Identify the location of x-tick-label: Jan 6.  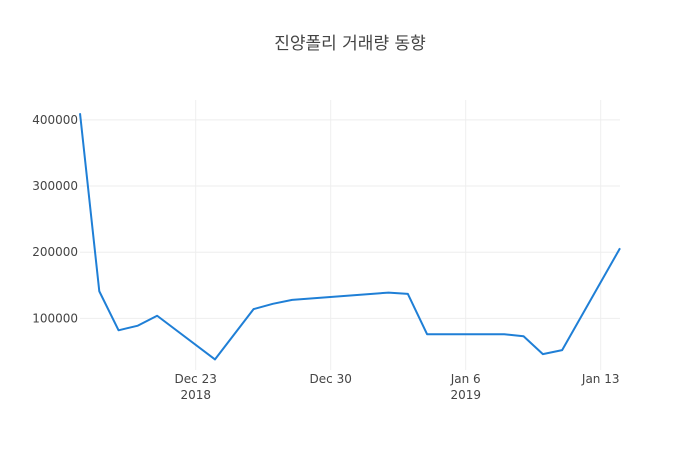
(465, 379).